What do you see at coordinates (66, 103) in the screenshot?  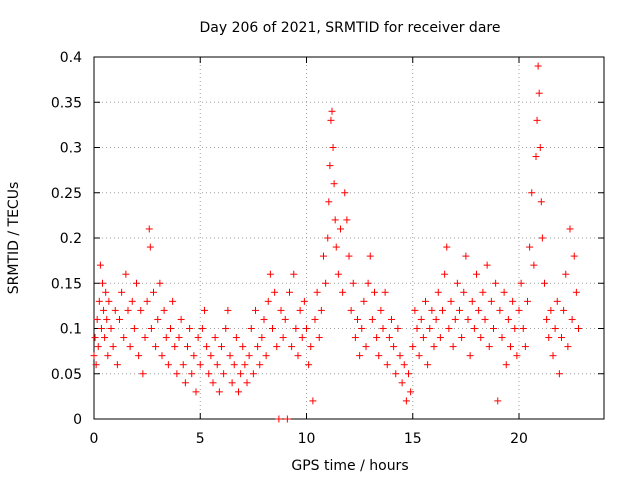 I see `y-tick-label: 0.35` at bounding box center [66, 103].